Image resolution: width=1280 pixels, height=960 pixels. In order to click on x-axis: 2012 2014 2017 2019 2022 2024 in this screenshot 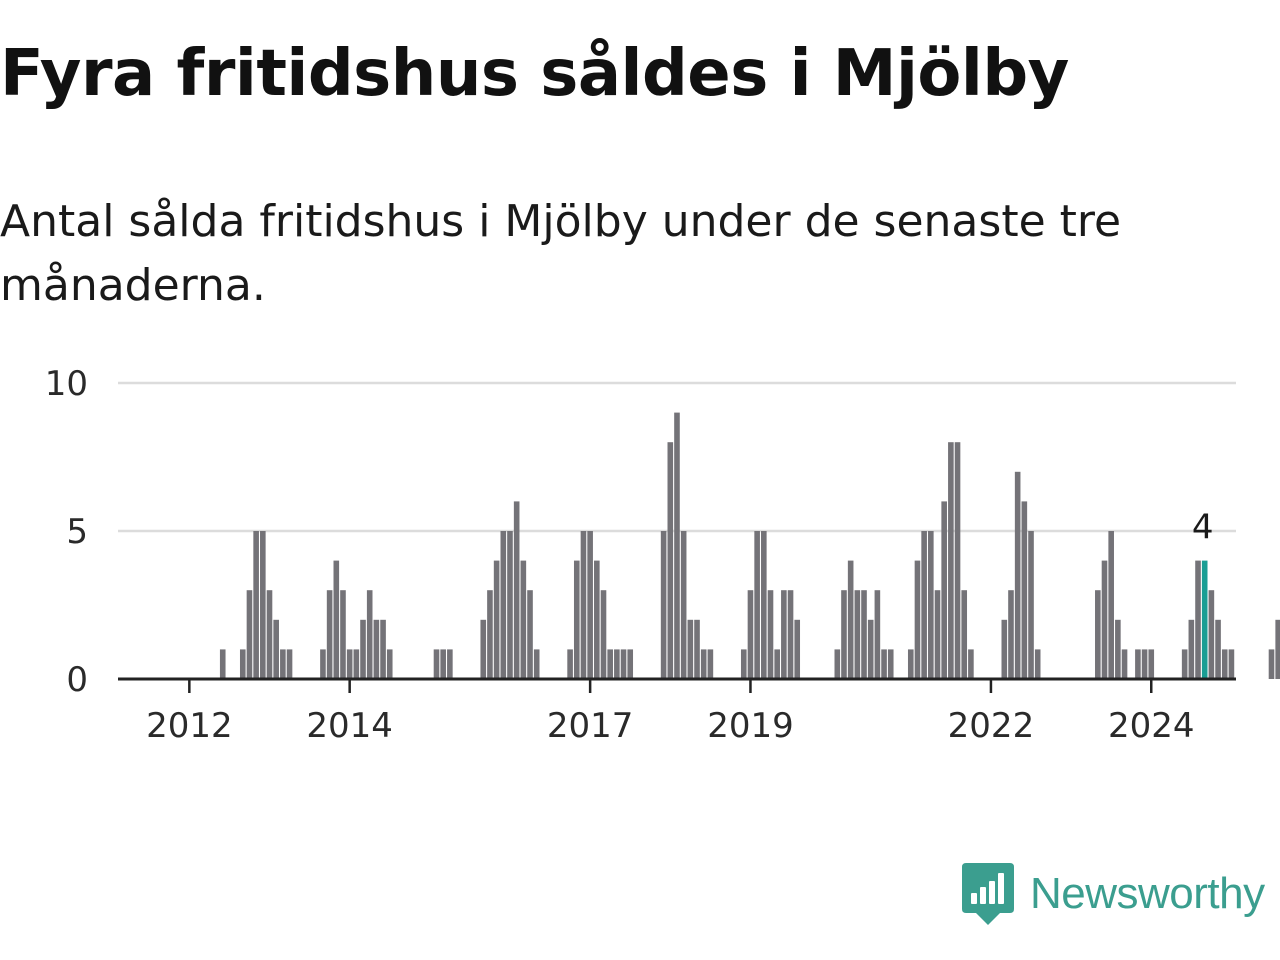, I will do `click(677, 711)`.